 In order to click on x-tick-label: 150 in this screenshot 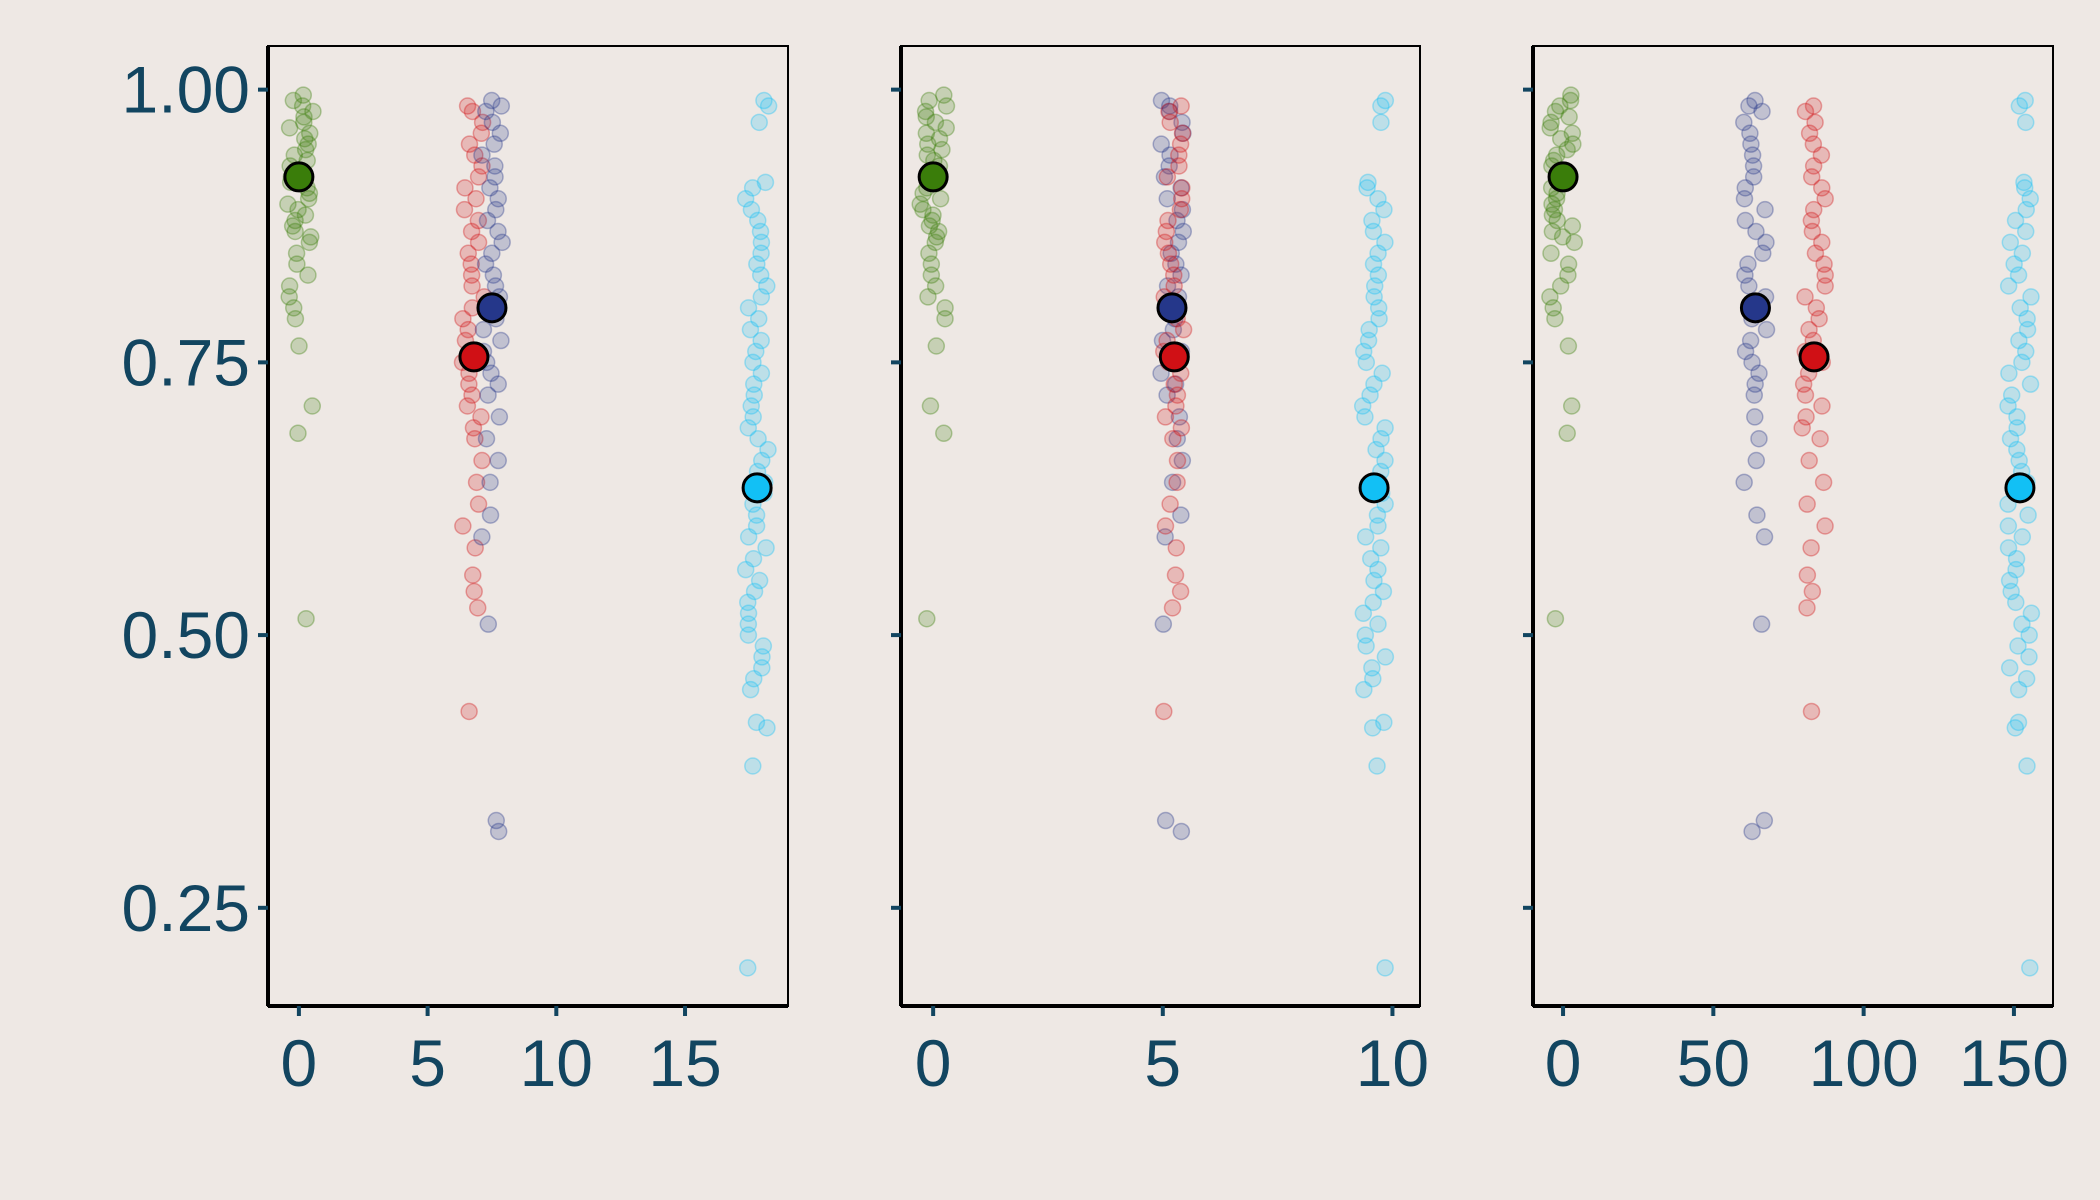, I will do `click(2014, 1063)`.